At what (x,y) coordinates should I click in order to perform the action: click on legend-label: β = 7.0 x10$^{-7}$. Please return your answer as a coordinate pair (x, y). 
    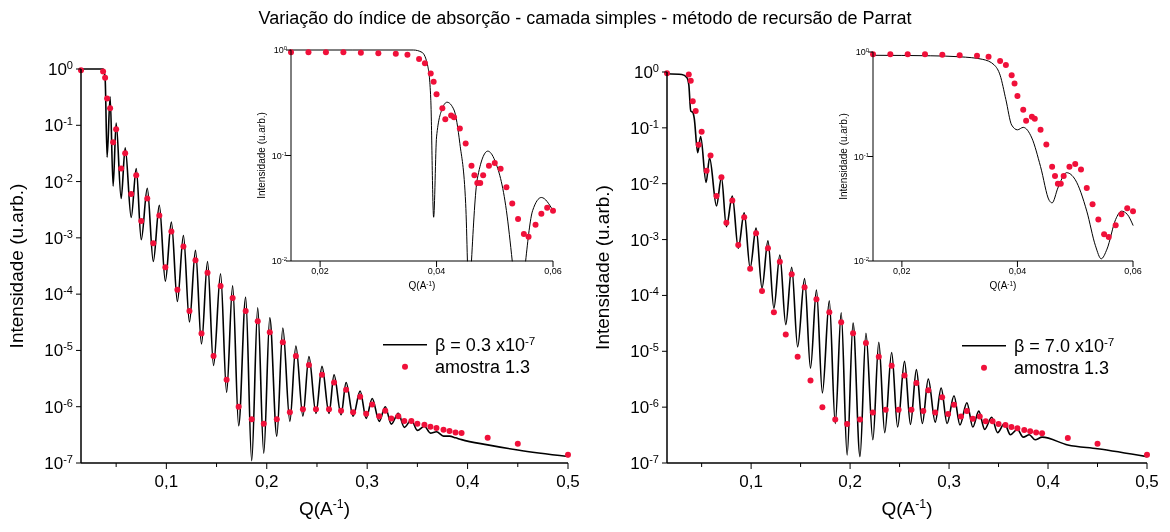
    Looking at the image, I should click on (1064, 345).